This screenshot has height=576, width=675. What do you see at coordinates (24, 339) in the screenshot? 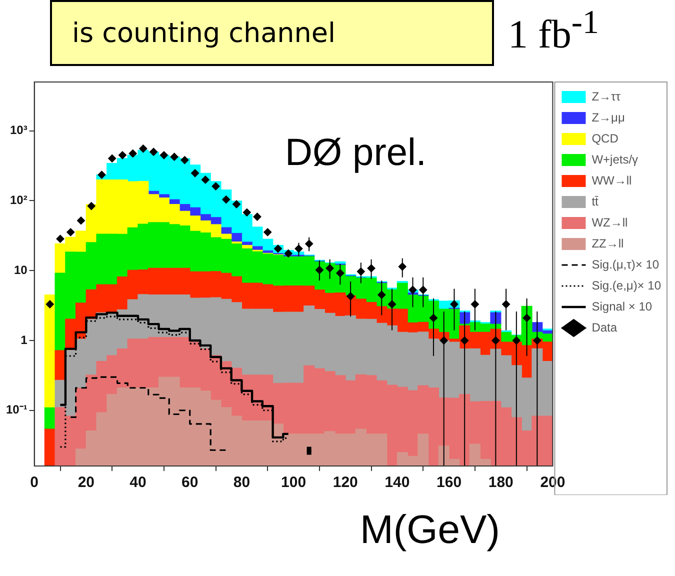
I see `y-tick-label: 1` at bounding box center [24, 339].